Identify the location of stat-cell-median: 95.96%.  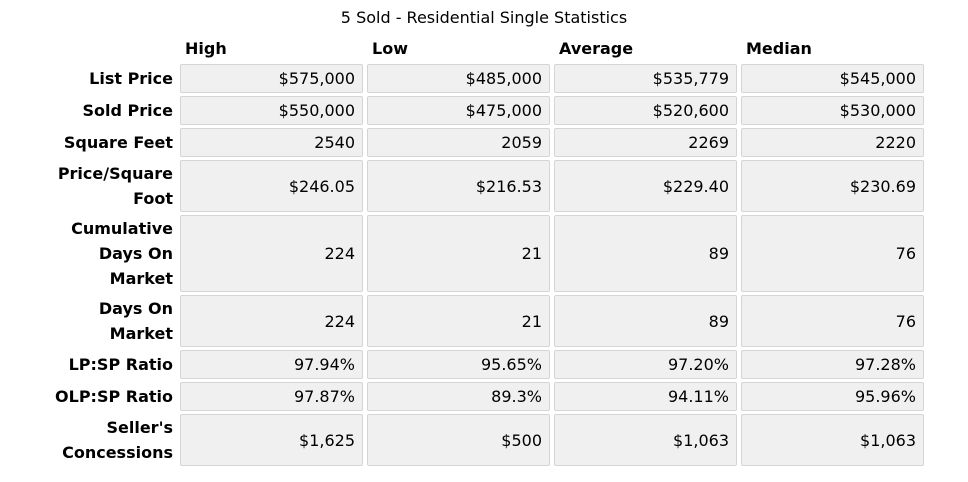
(832, 396).